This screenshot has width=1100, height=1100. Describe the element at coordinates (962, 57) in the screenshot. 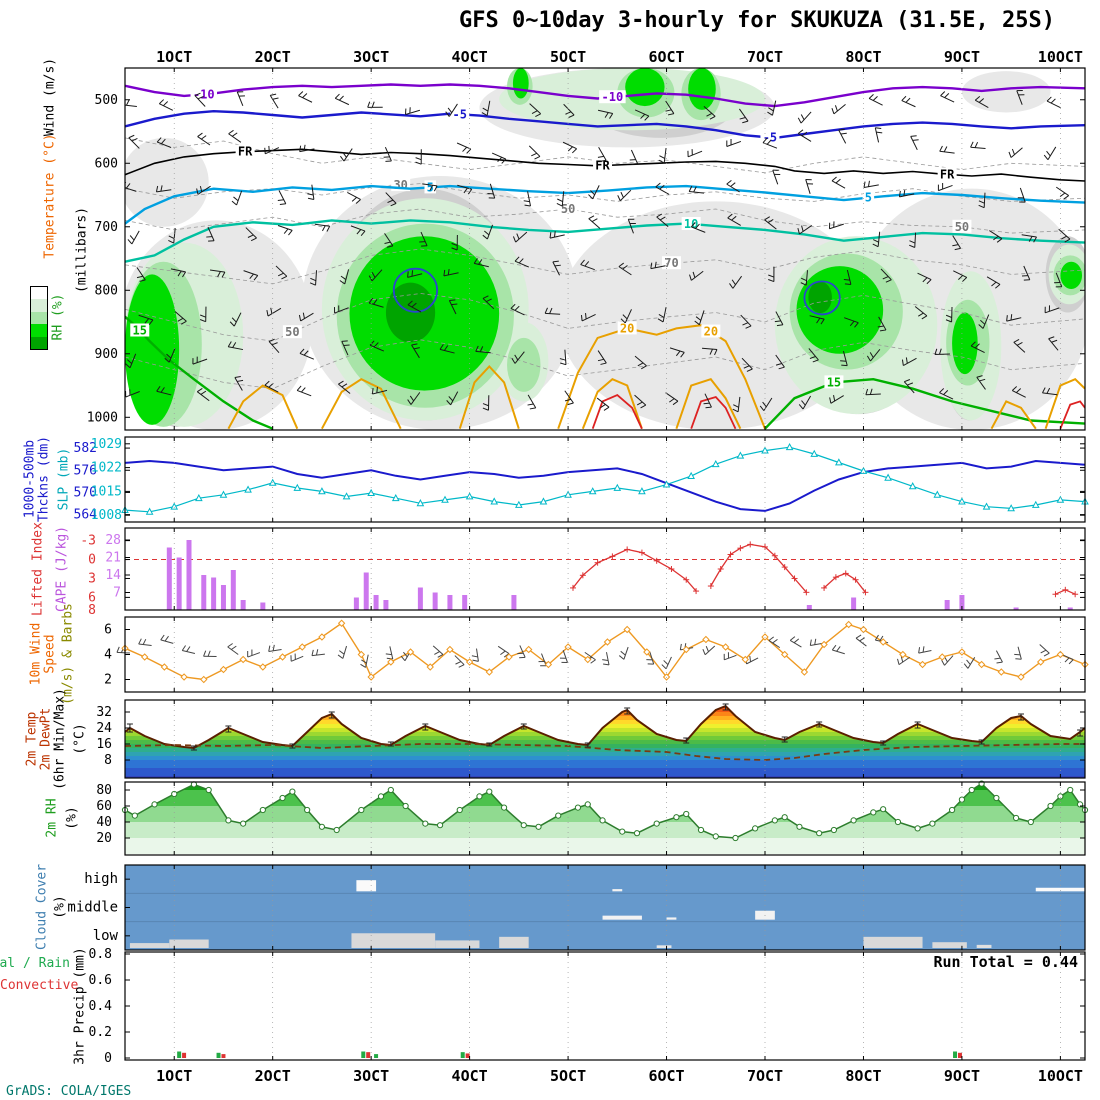

I see `x-axis-label-top: 9OCT` at that location.